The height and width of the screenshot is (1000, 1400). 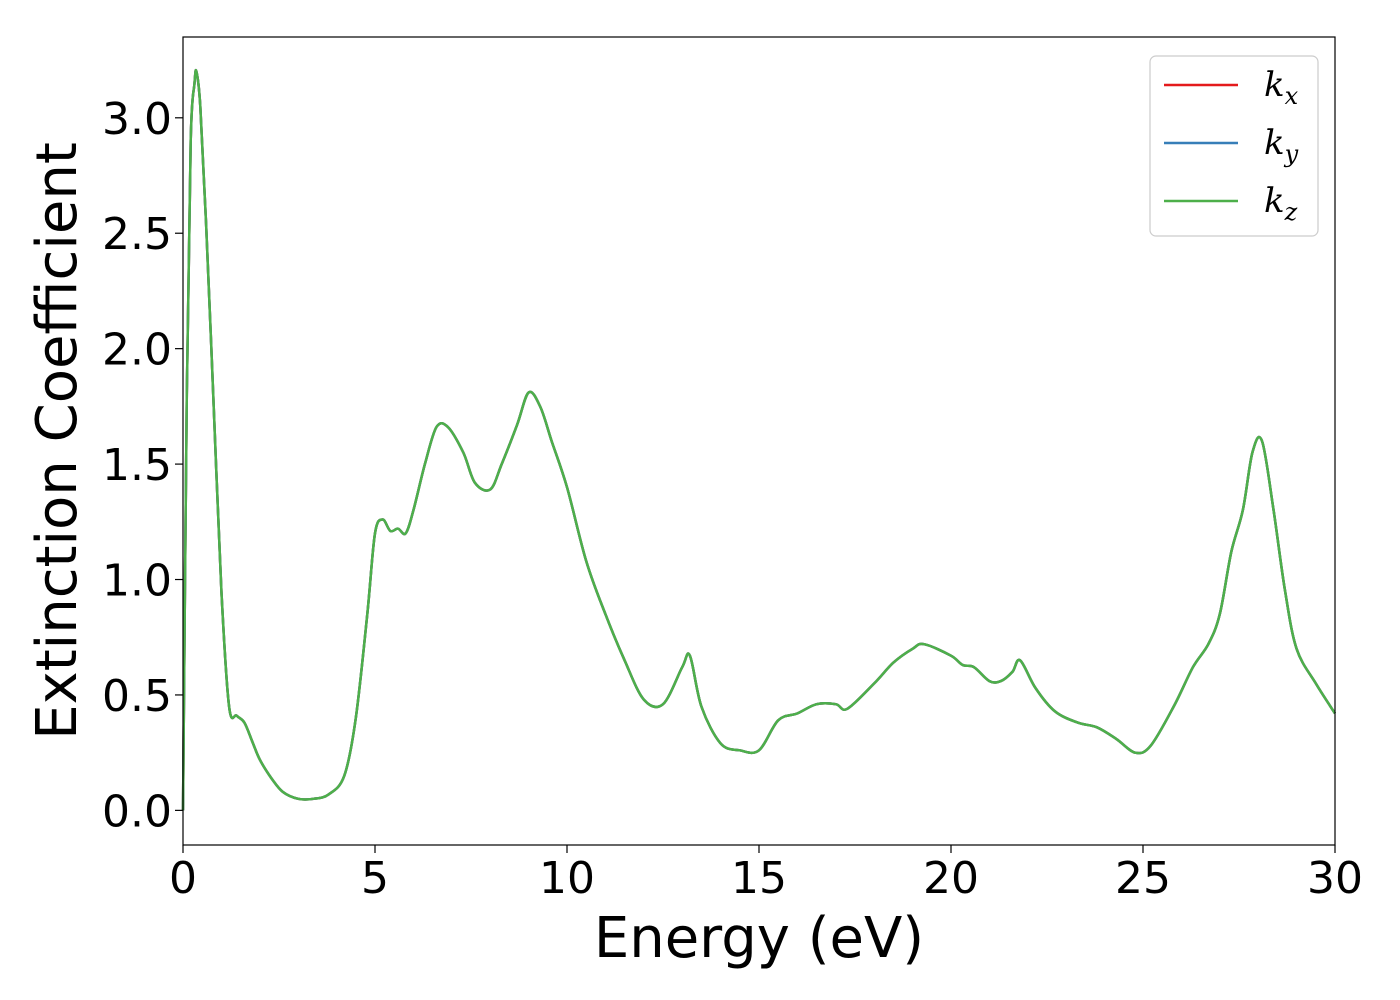 What do you see at coordinates (137, 811) in the screenshot?
I see `y-tick-label: 0.0` at bounding box center [137, 811].